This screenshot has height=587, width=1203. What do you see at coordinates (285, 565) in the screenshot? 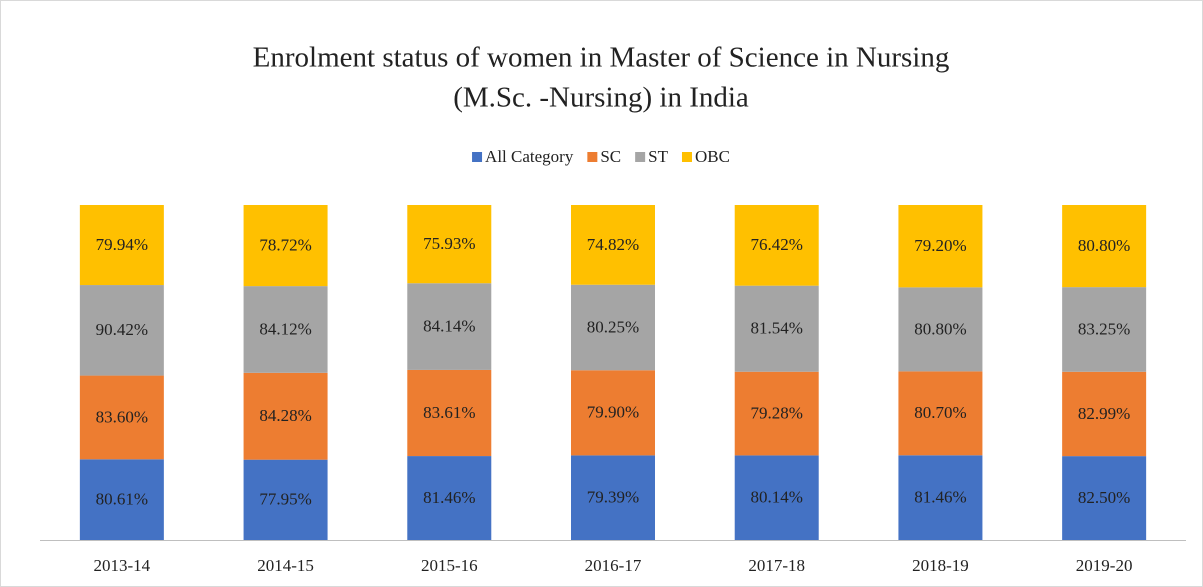
I see `x-tick-label: 2014-15` at bounding box center [285, 565].